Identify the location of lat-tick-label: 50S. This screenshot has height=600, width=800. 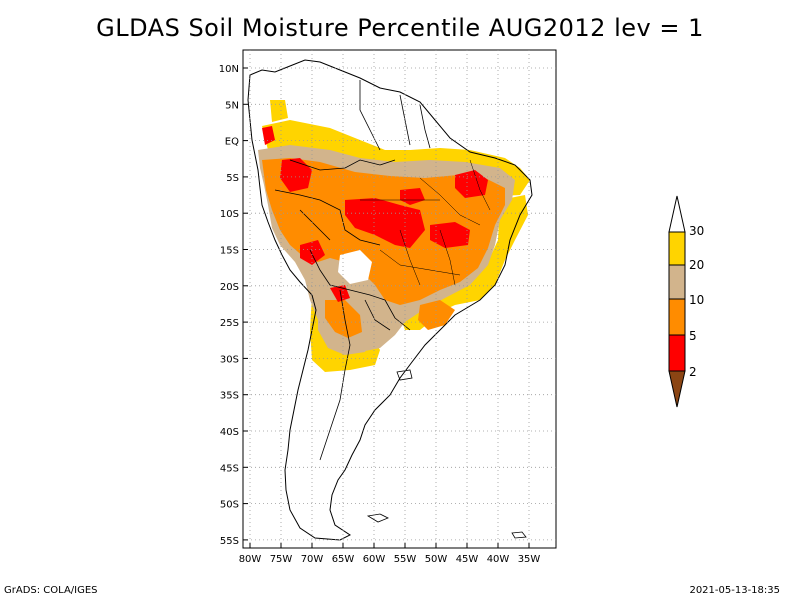
(229, 505).